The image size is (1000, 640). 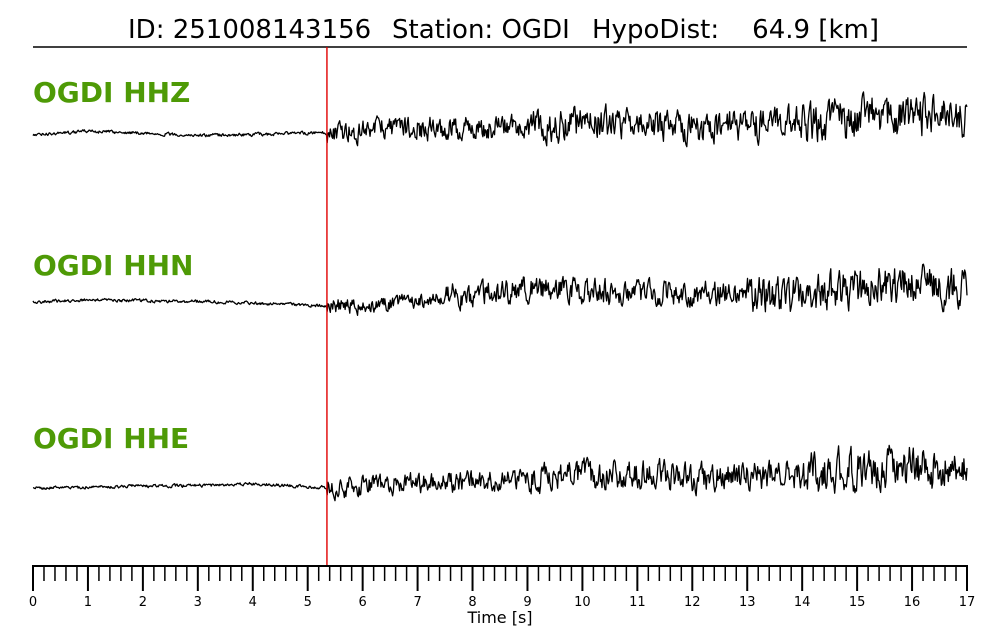 What do you see at coordinates (111, 92) in the screenshot?
I see `channel-label-hhz: OGDI HHZ` at bounding box center [111, 92].